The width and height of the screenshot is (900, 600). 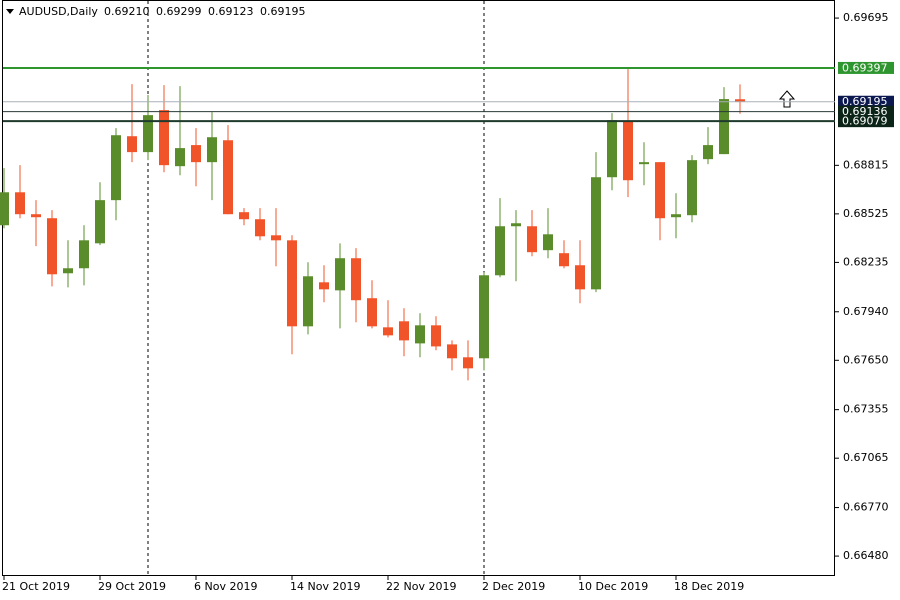 What do you see at coordinates (10, 11) in the screenshot?
I see `menu-triangle` at bounding box center [10, 11].